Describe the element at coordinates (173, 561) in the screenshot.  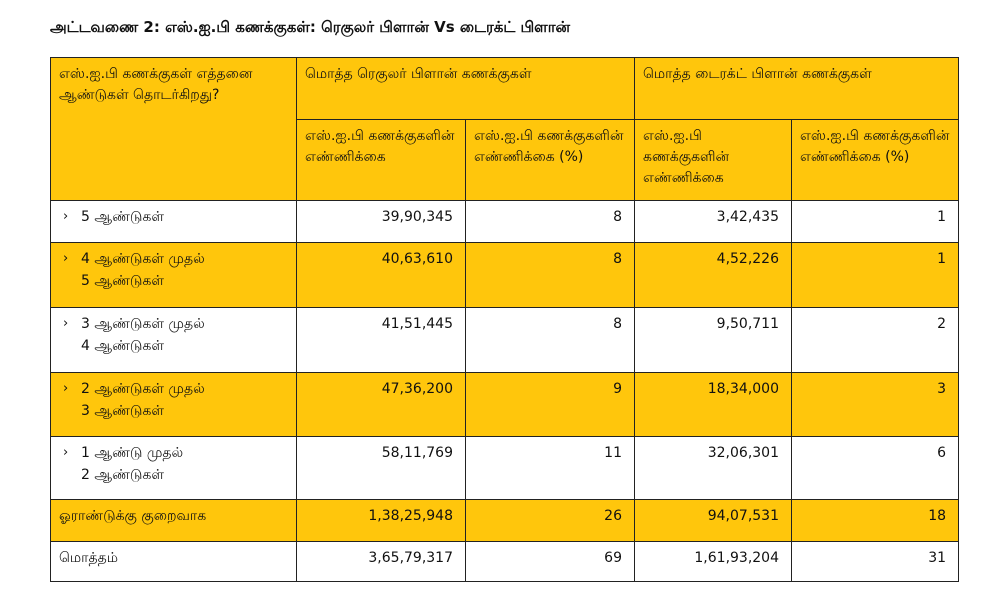
I see `total-label-cell: மொத்தம்` at that location.